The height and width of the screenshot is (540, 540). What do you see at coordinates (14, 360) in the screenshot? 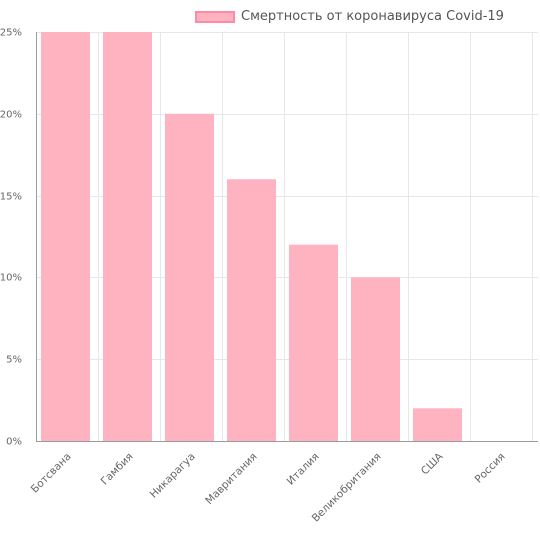
I see `y-tick-label: 5%` at bounding box center [14, 360].